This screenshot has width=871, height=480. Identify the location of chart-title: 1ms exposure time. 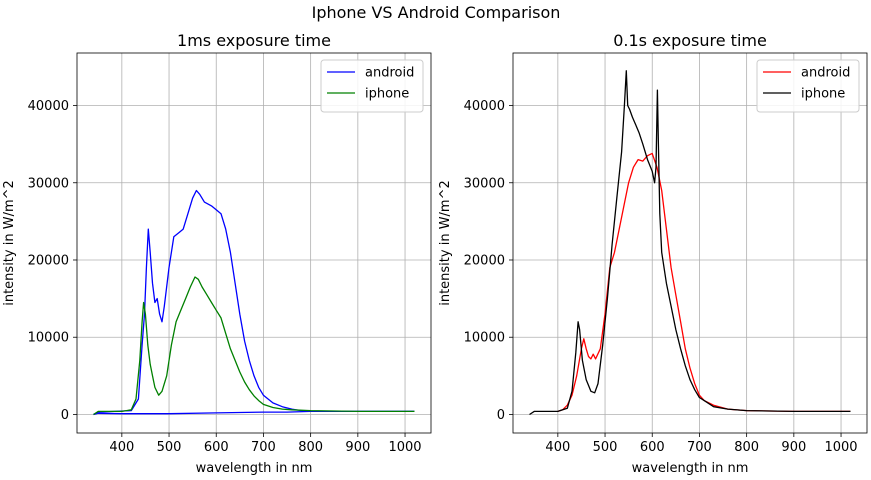
(254, 40).